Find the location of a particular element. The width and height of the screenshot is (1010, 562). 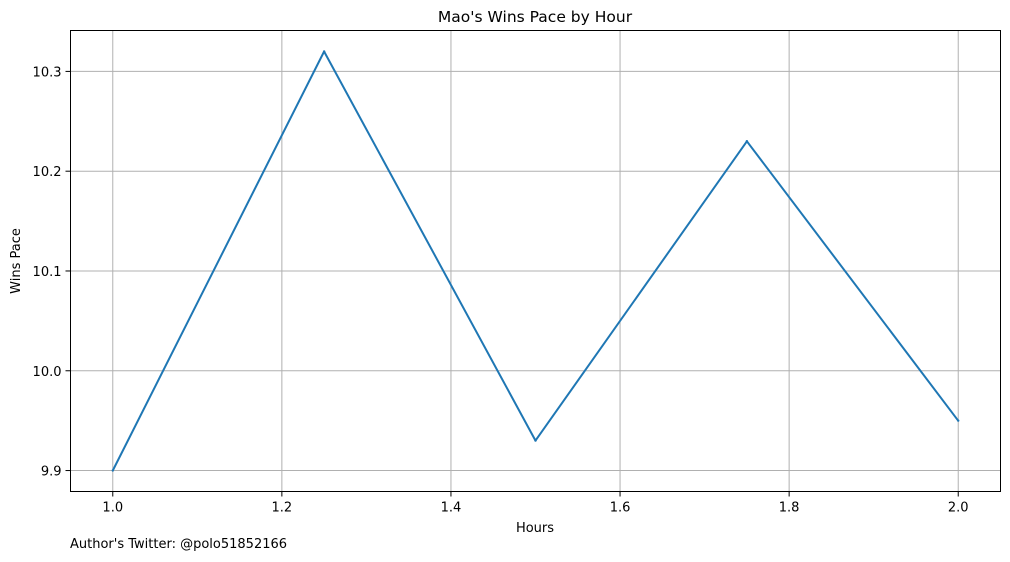

author-footnote: Author's Twitter: @polo51852166 is located at coordinates (179, 544).